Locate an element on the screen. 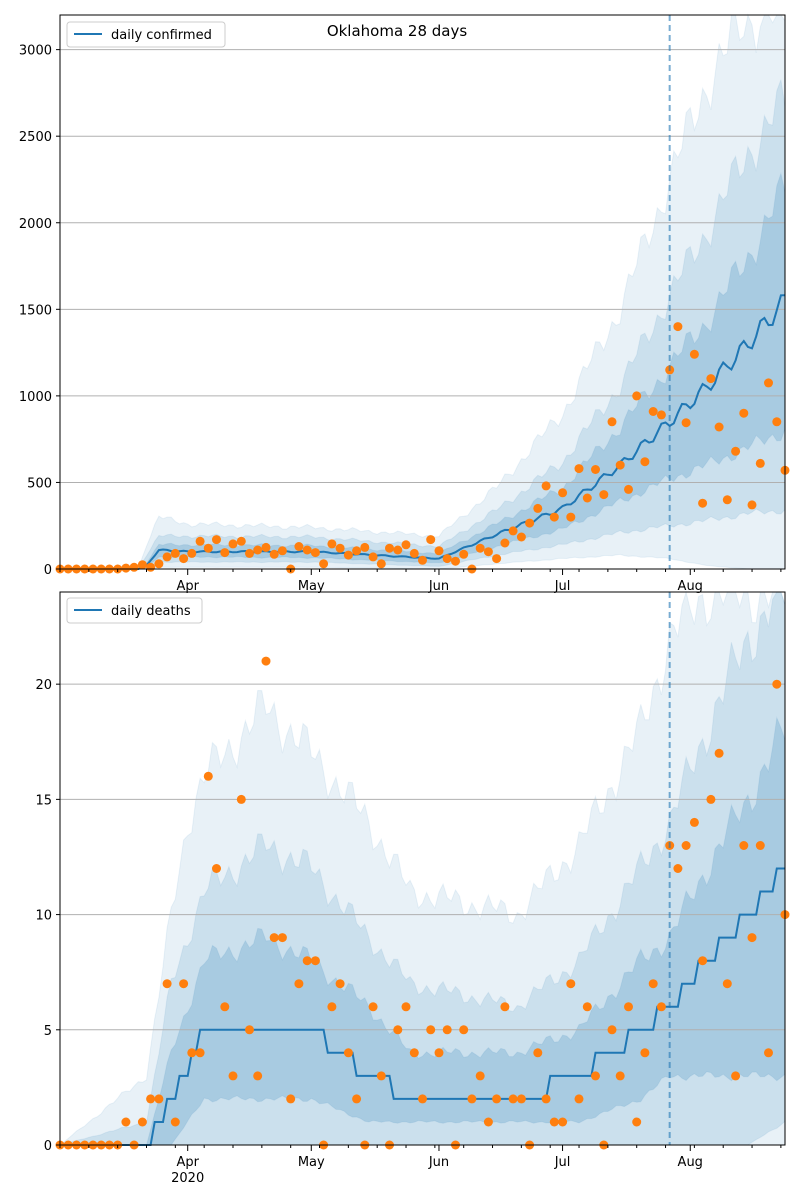 This screenshot has width=800, height=1200. deaths-y-ticks: 0 5 10 15 20 is located at coordinates (47, 916).